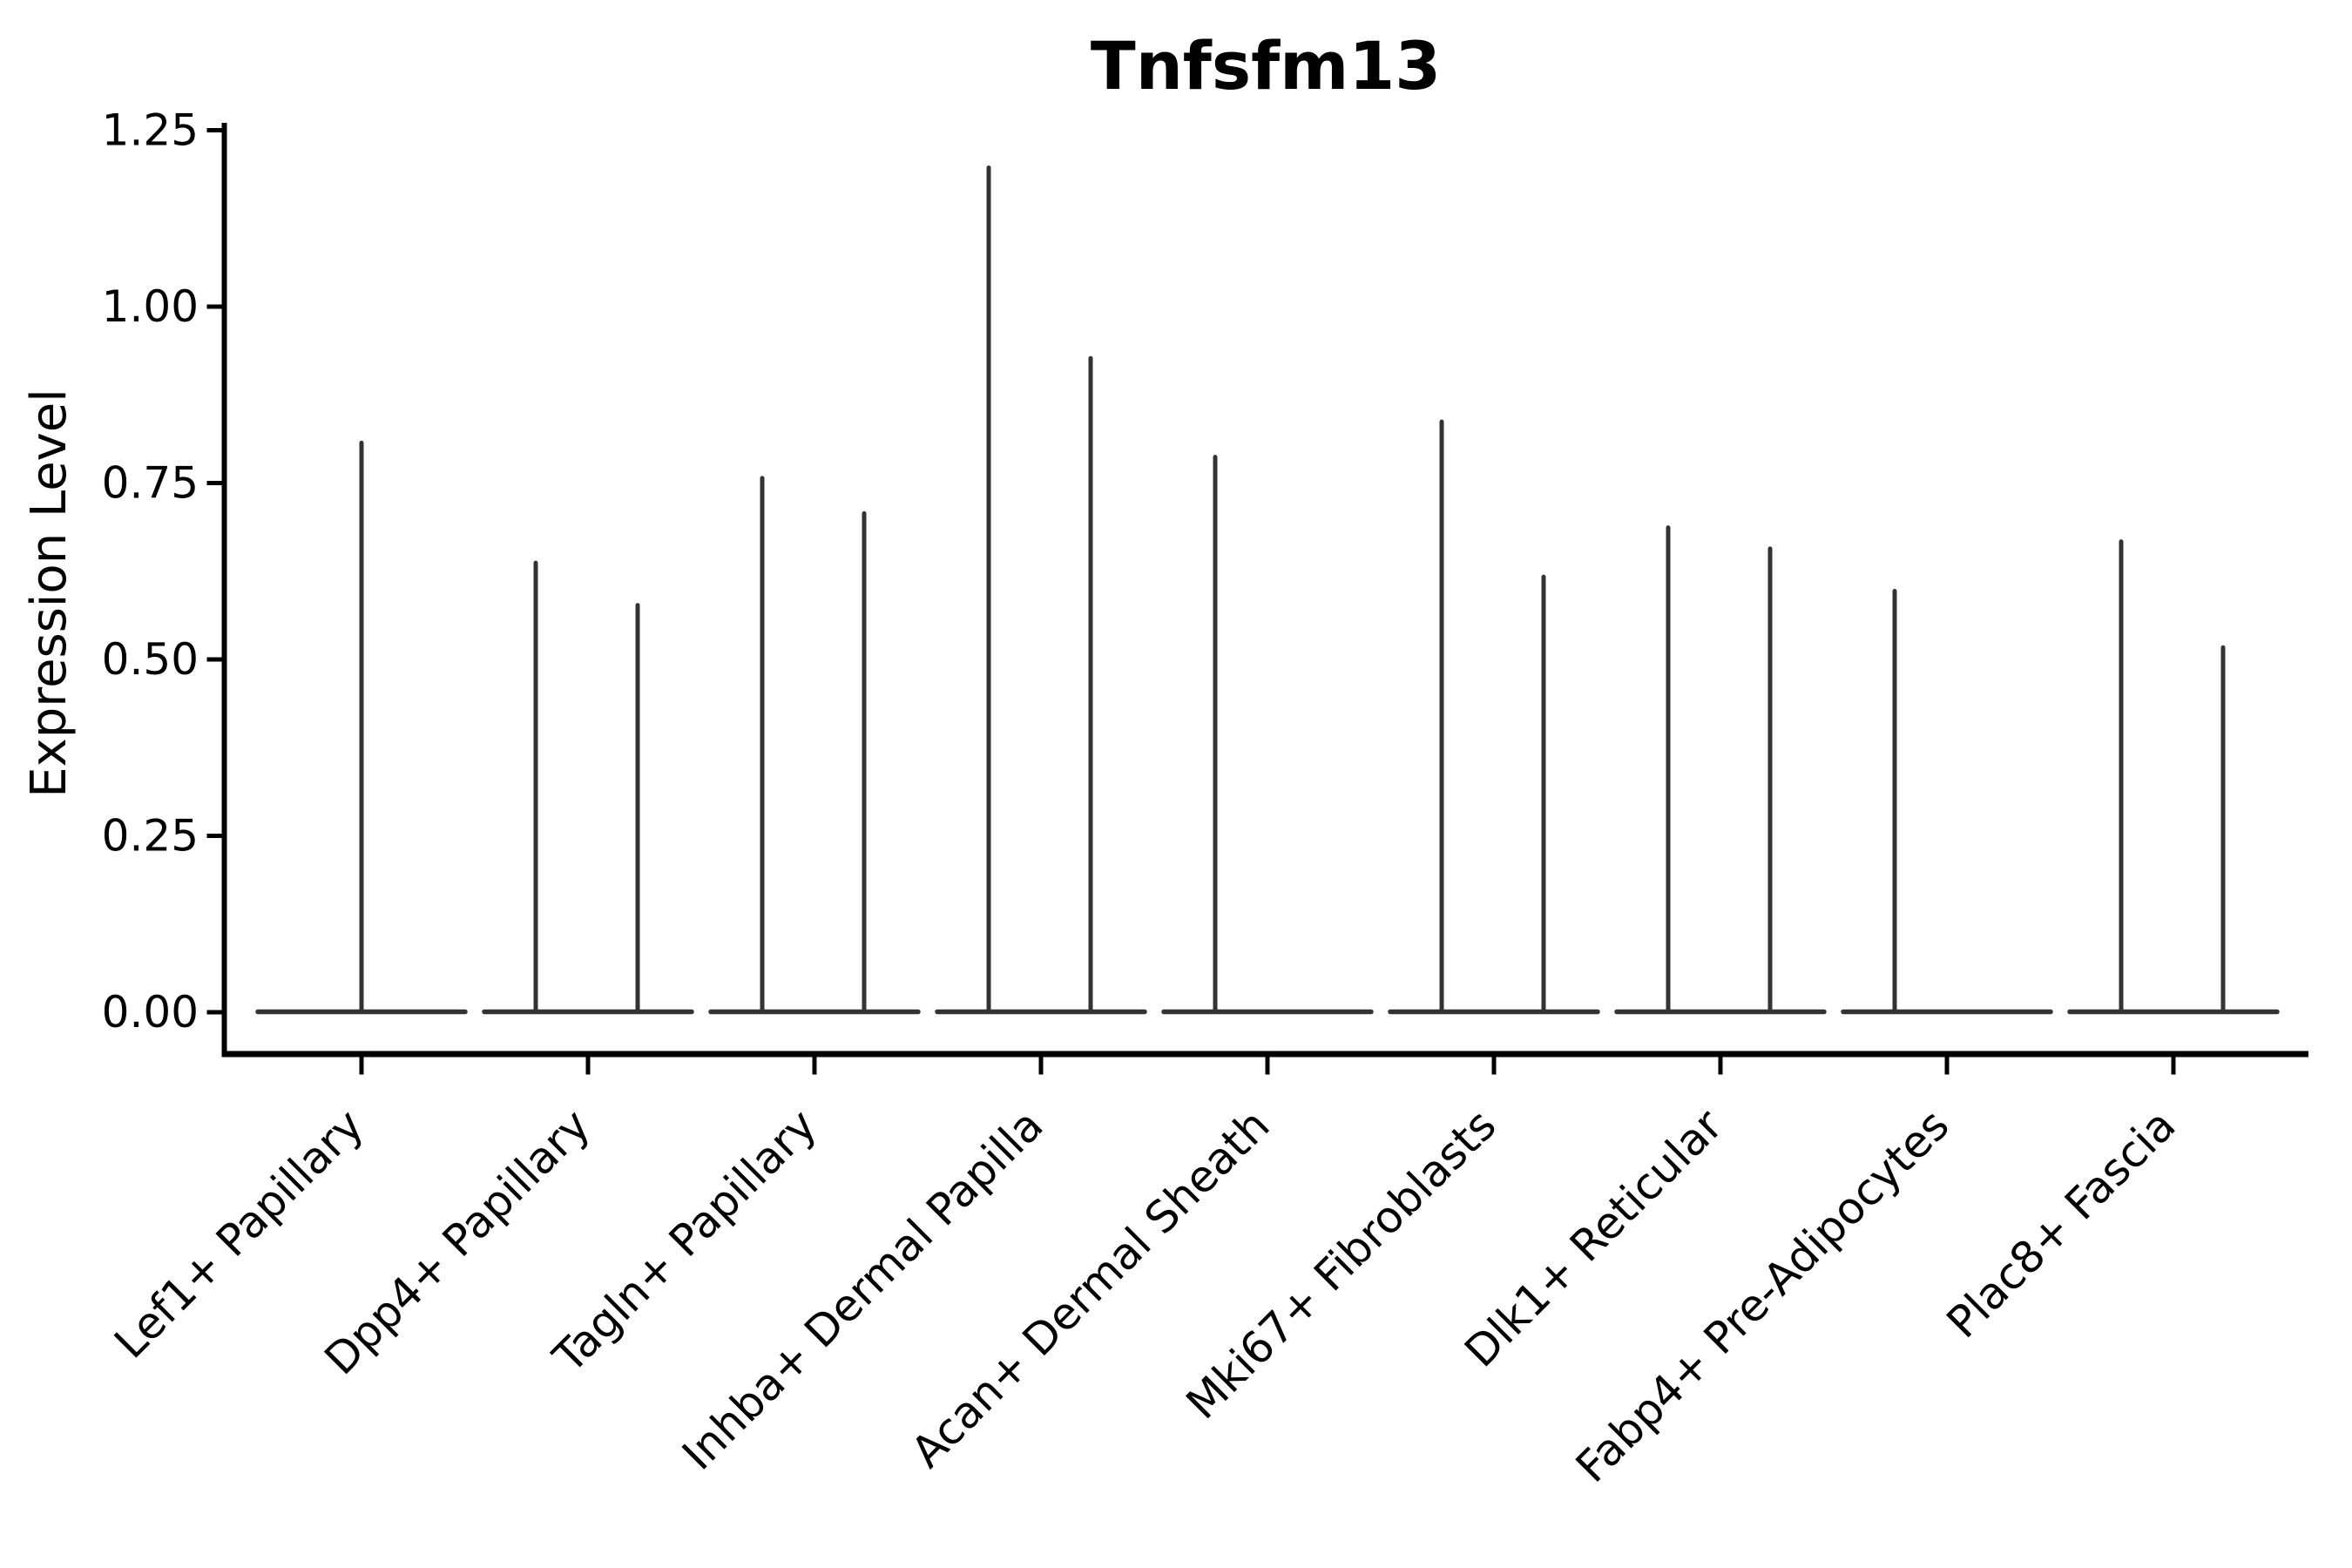 The height and width of the screenshot is (1568, 2352). I want to click on x-tick-label: Plac8+ Fascia, so click(2061, 1223).